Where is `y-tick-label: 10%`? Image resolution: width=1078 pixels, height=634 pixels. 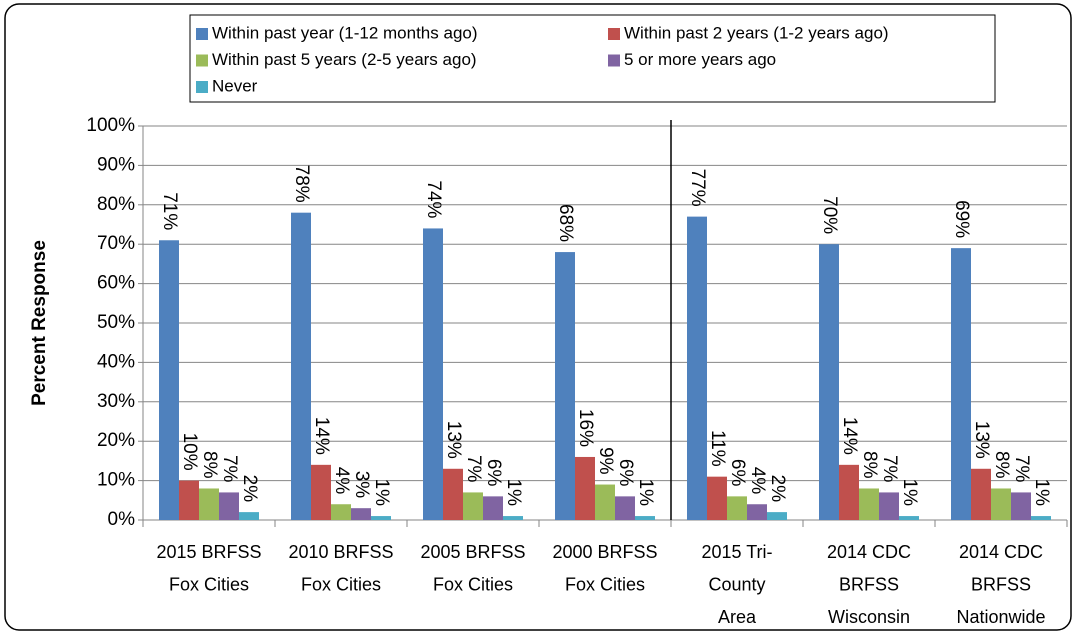 y-tick-label: 10% is located at coordinates (116, 480).